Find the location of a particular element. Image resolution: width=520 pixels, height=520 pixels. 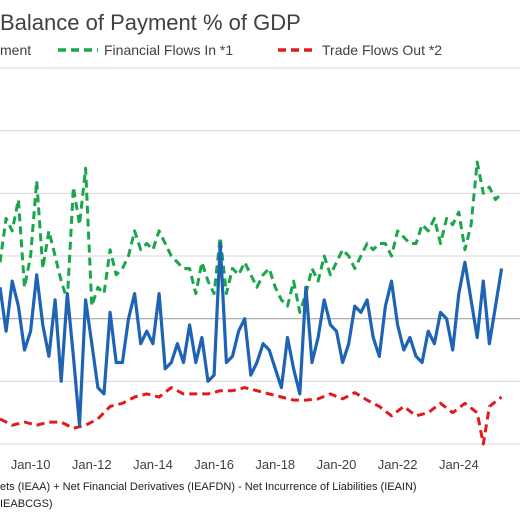

legend-item-trade: Trade Flows Out *2 is located at coordinates (382, 50).